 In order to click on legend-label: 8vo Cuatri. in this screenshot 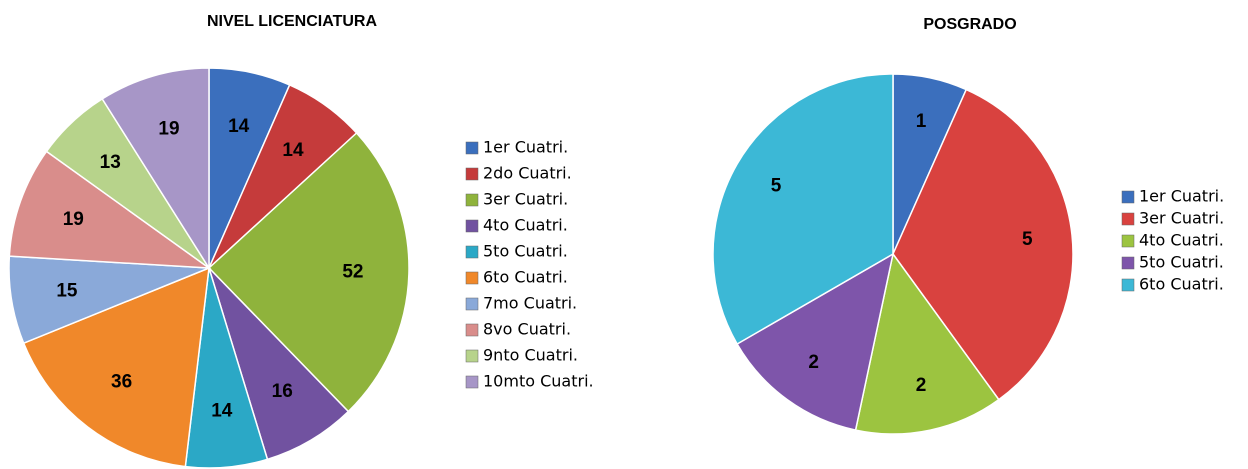, I will do `click(527, 329)`.